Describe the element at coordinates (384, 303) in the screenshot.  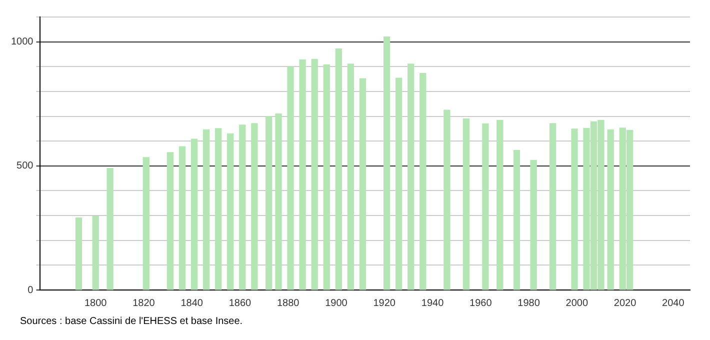
I see `x-tick-label: 1920` at that location.